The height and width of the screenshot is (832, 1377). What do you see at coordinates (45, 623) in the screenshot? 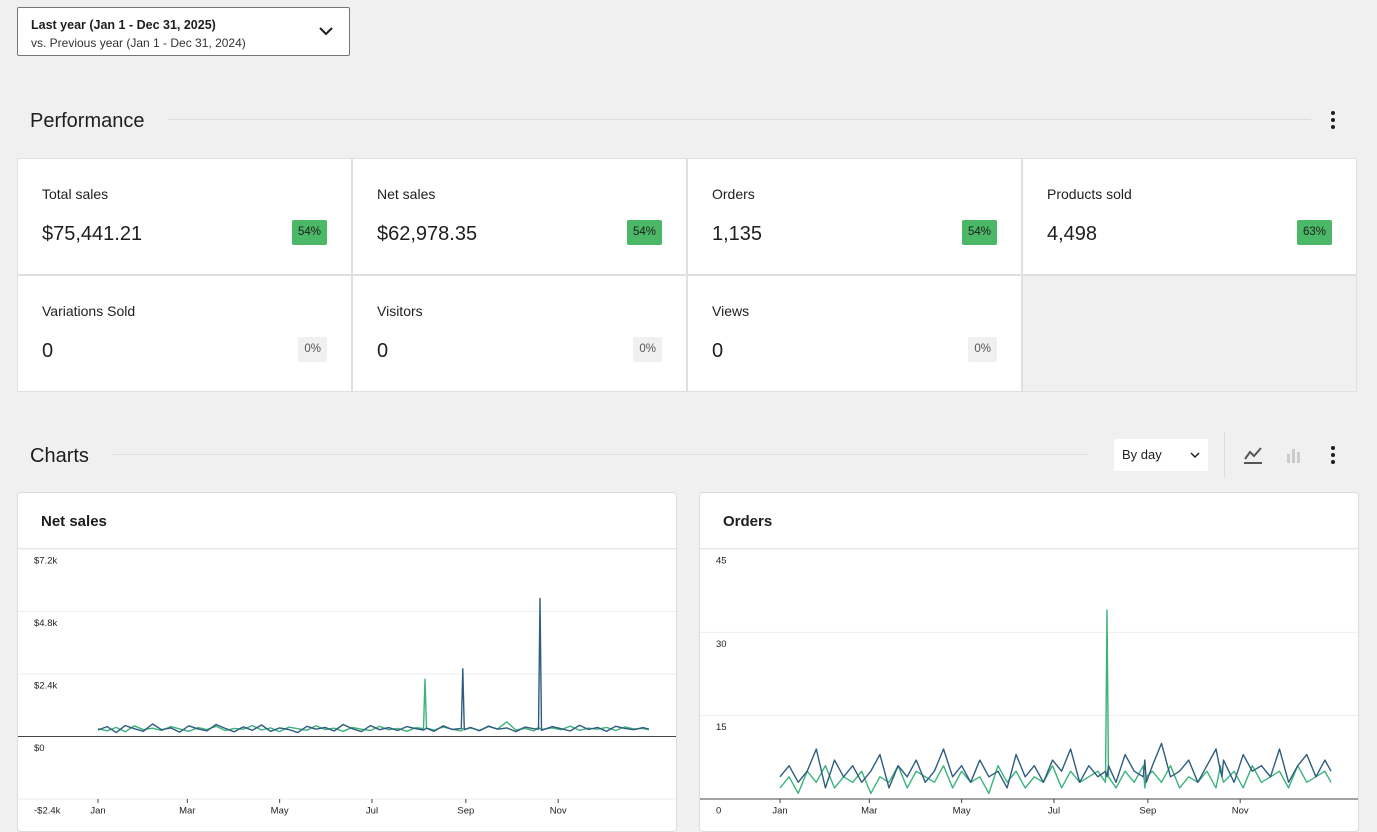
I see `y-tick-label: $4.8k` at bounding box center [45, 623].